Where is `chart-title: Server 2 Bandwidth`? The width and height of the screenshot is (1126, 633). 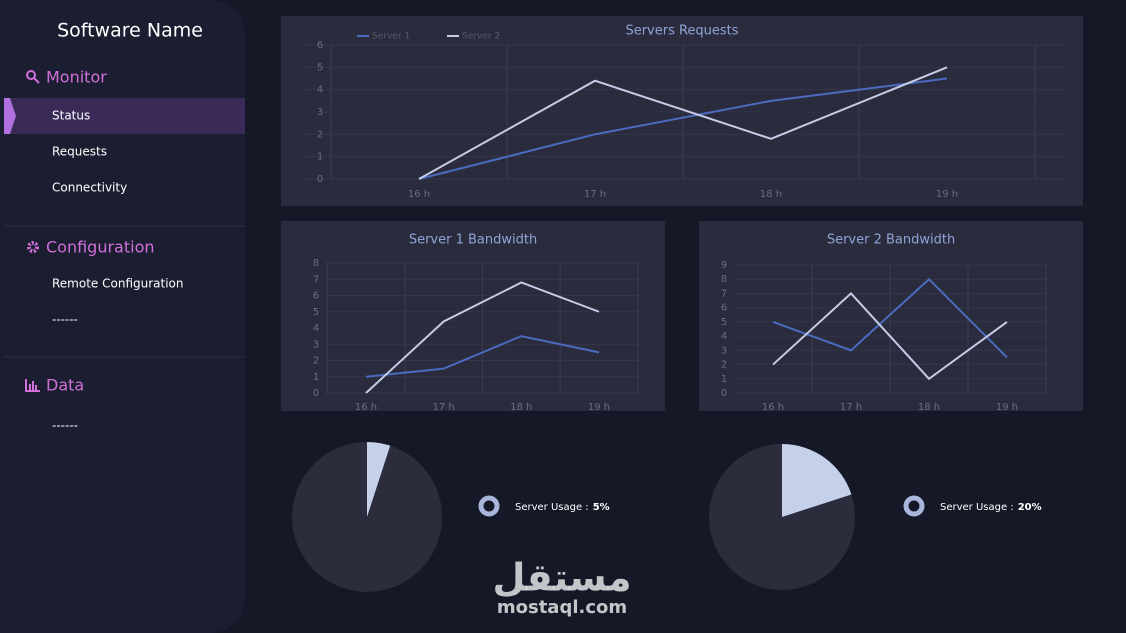
chart-title: Server 2 Bandwidth is located at coordinates (891, 240).